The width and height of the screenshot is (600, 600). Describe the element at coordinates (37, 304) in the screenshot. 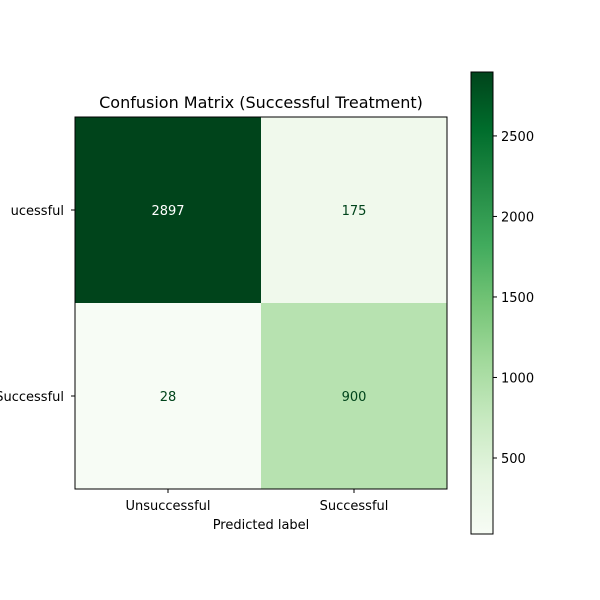

I see `y-axis-ticks: ucessful Successful` at that location.